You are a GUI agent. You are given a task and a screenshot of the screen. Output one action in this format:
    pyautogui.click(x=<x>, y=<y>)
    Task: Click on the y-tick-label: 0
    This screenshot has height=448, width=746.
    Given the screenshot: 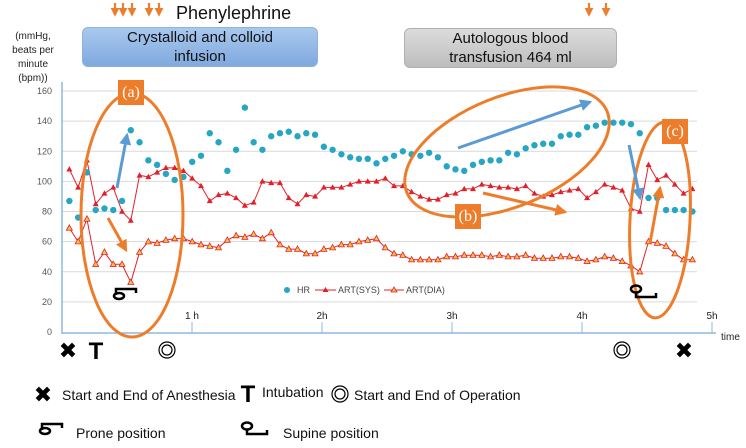 What is the action you would take?
    pyautogui.click(x=49, y=332)
    